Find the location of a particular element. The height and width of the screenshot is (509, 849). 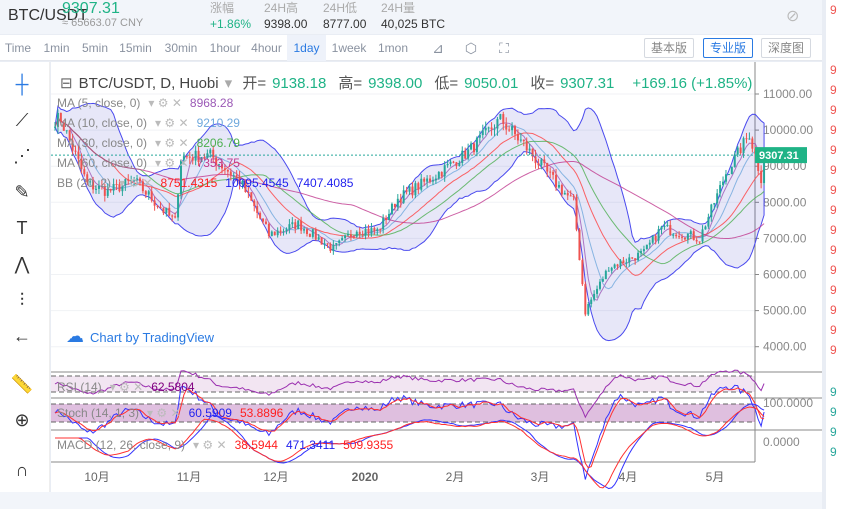

rsi-line is located at coordinates (409, 394).